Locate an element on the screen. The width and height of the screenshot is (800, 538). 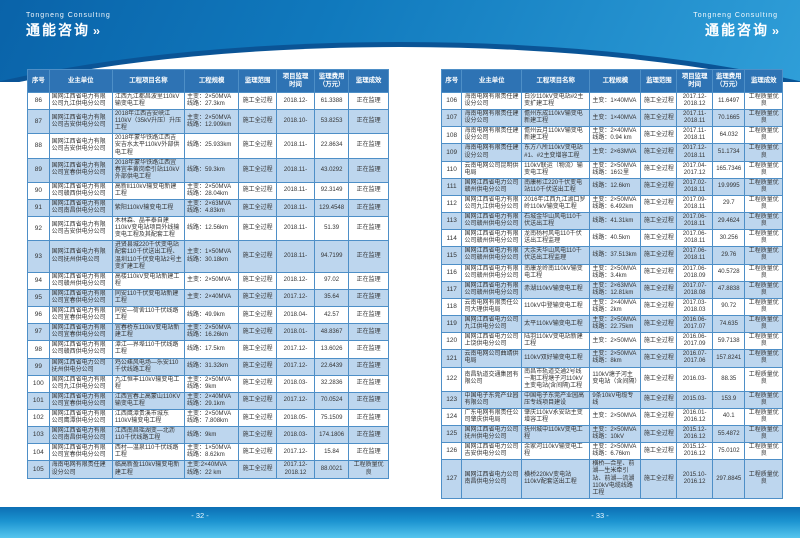
col-scale: 工程规模 is located at coordinates (615, 81).